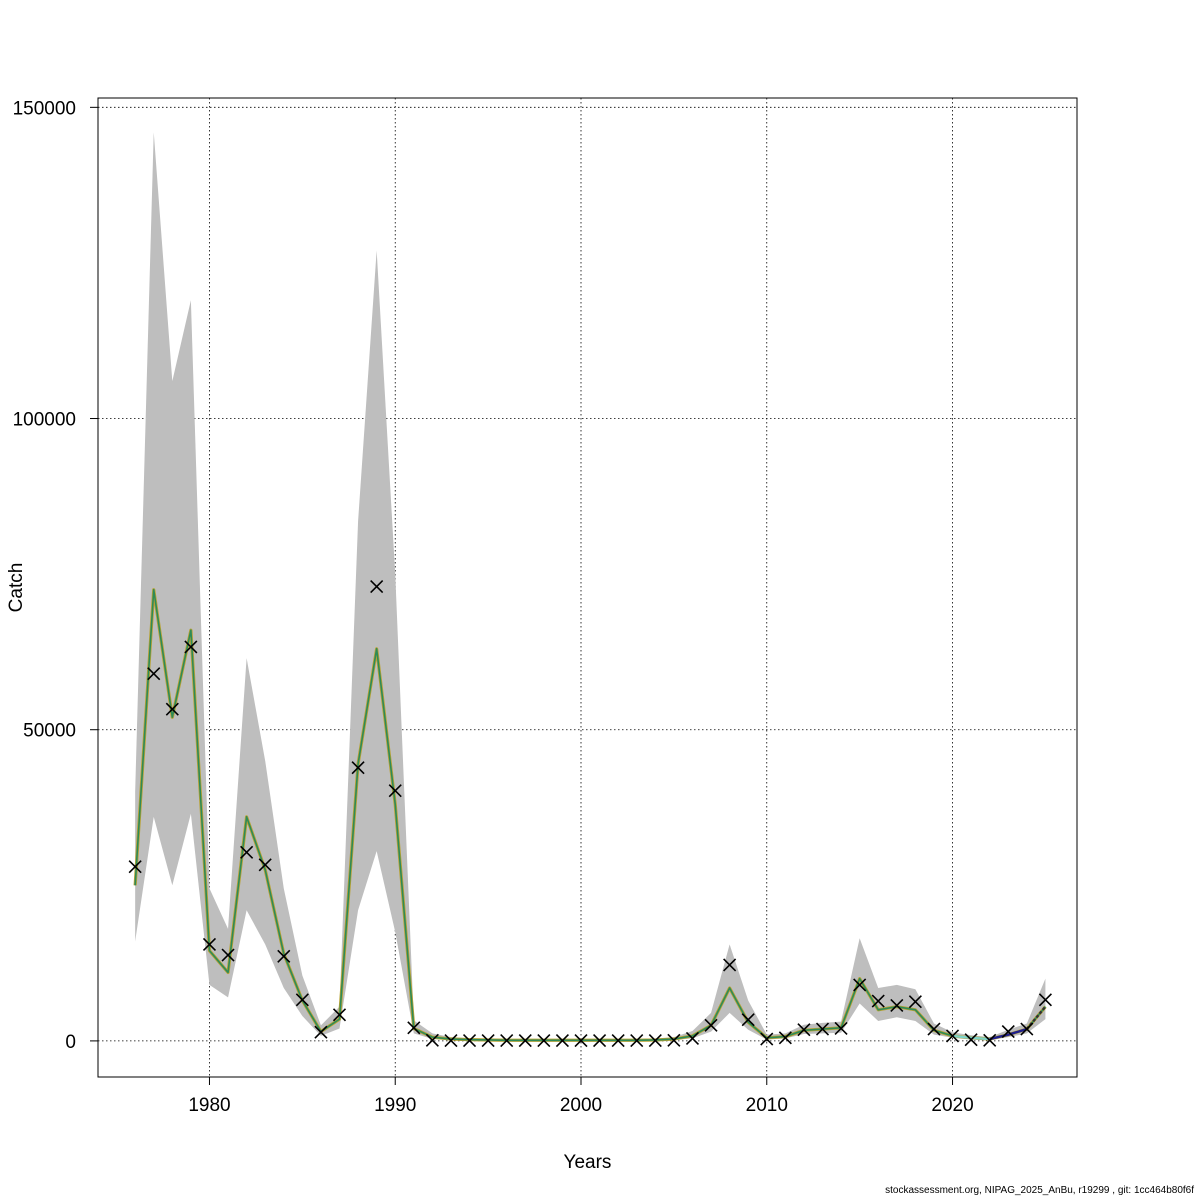 This screenshot has width=1200, height=1200. I want to click on x-tick-label: 2010, so click(767, 1105).